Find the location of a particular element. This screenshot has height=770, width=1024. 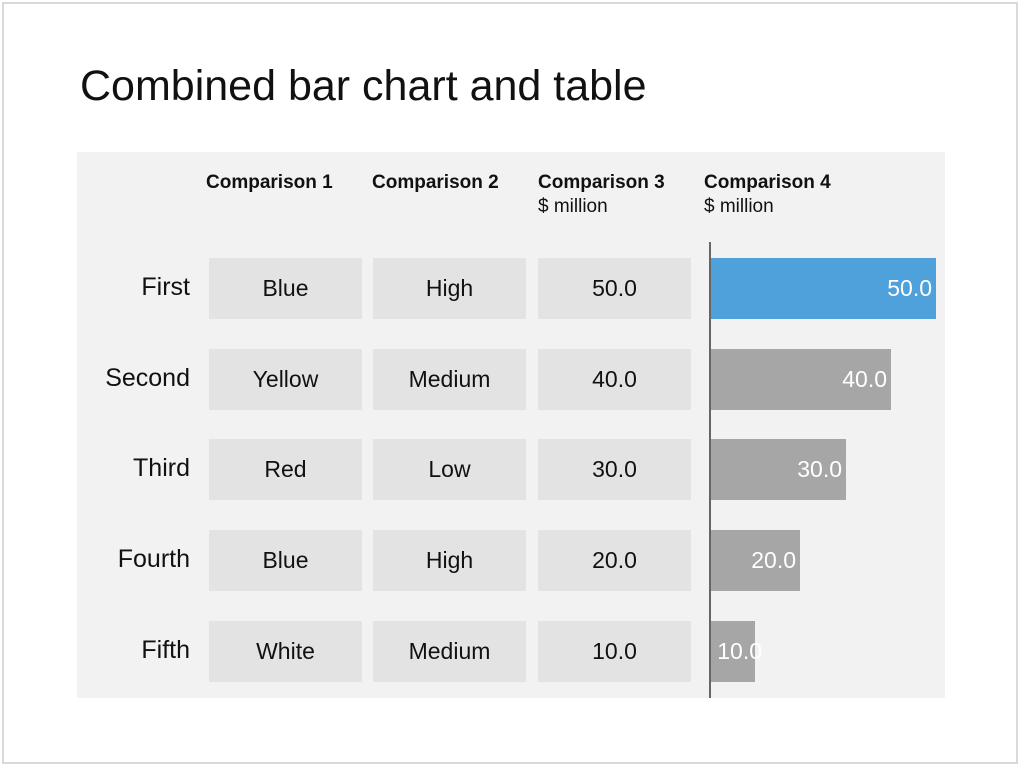

bar-value-label-fifth: 10.0 is located at coordinates (739, 651).